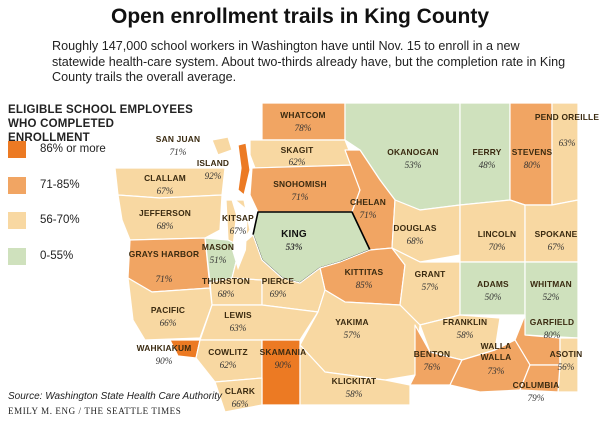 The width and height of the screenshot is (600, 423). What do you see at coordinates (164, 361) in the screenshot?
I see `county-value-wahkiakum: 90%` at bounding box center [164, 361].